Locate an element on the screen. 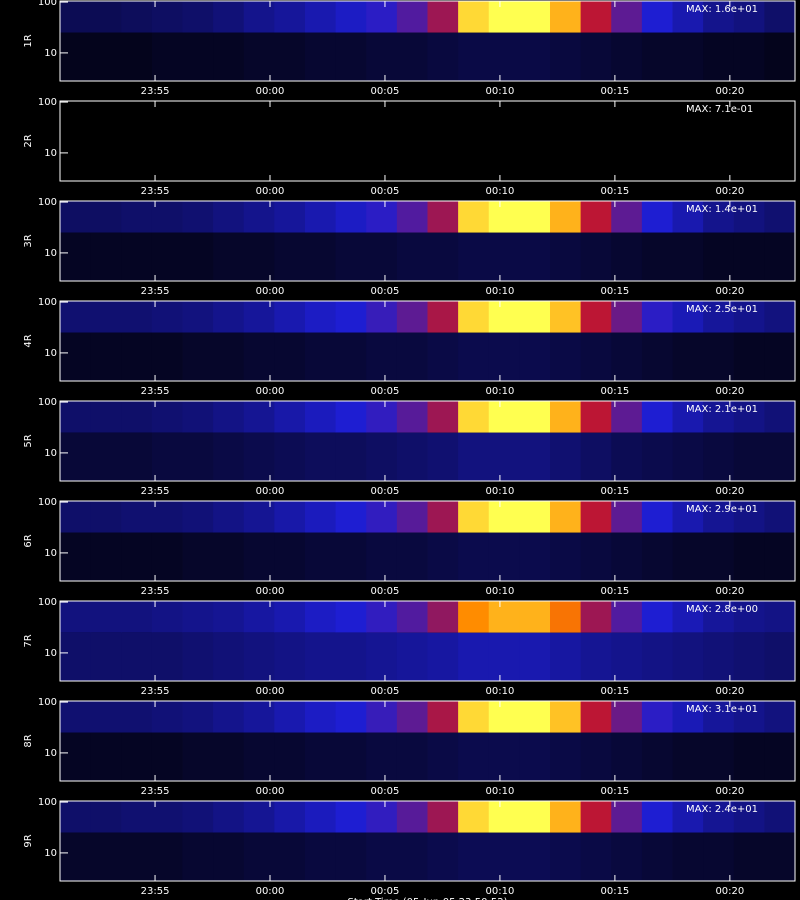 This screenshot has height=900, width=800. max-annotation: MAX: 2.1e+01 is located at coordinates (722, 409).